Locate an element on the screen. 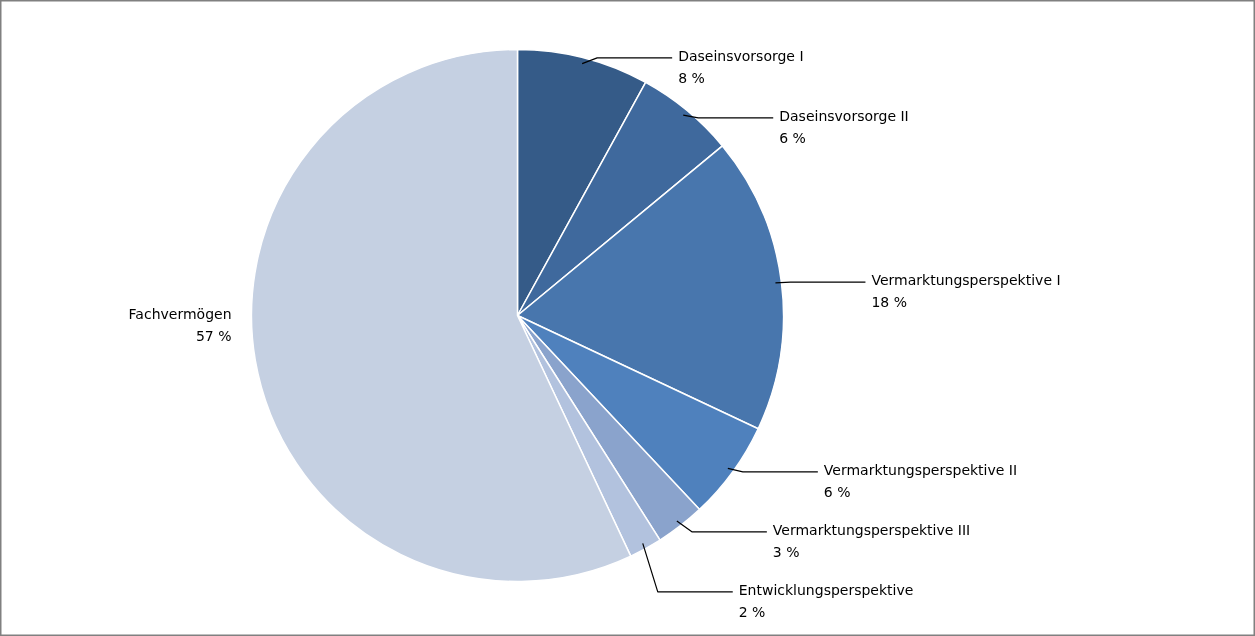 The image size is (1255, 636). slice-label: Vermarktungsperspektive II is located at coordinates (920, 469).